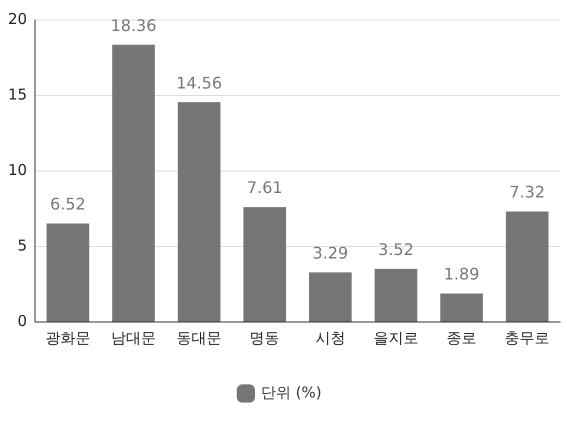  I want to click on data-label: 6.52, so click(68, 204).